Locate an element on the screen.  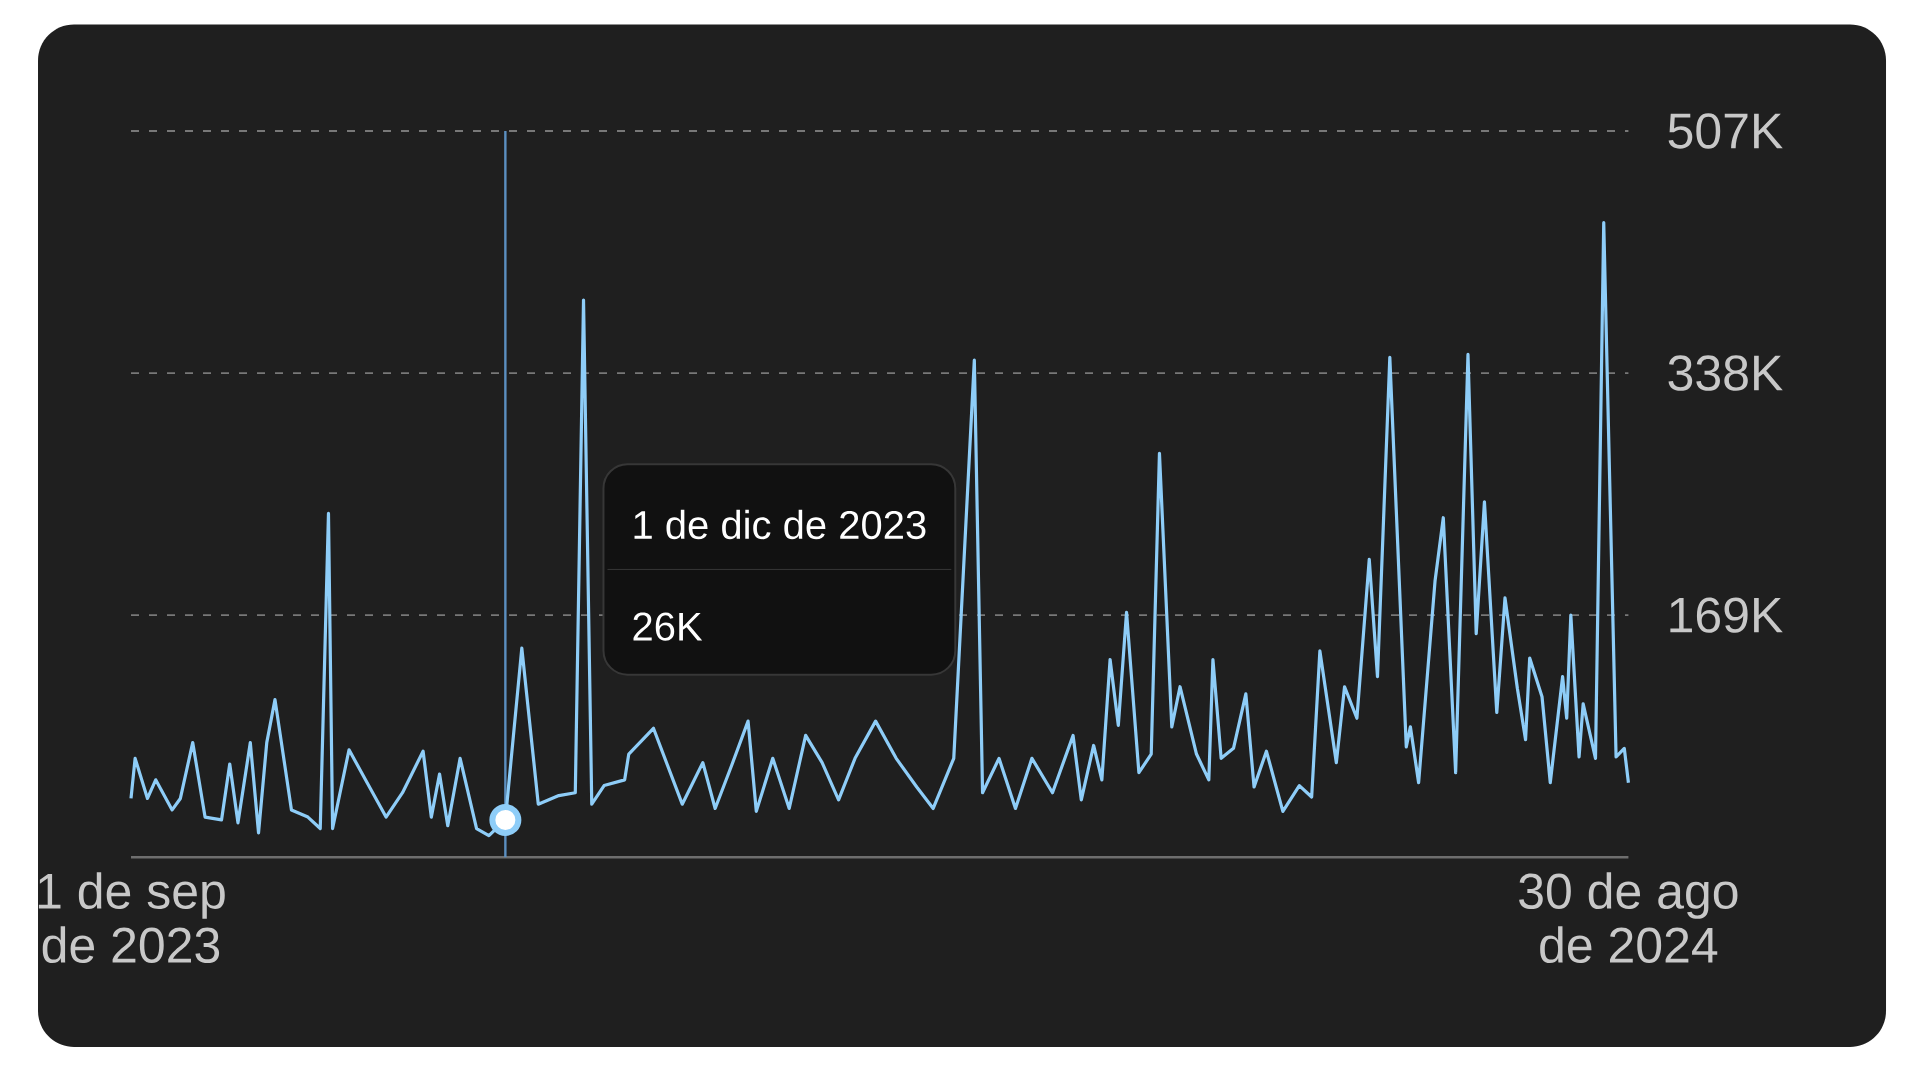
annotation: 1 de dic de 2023 is located at coordinates (780, 524).